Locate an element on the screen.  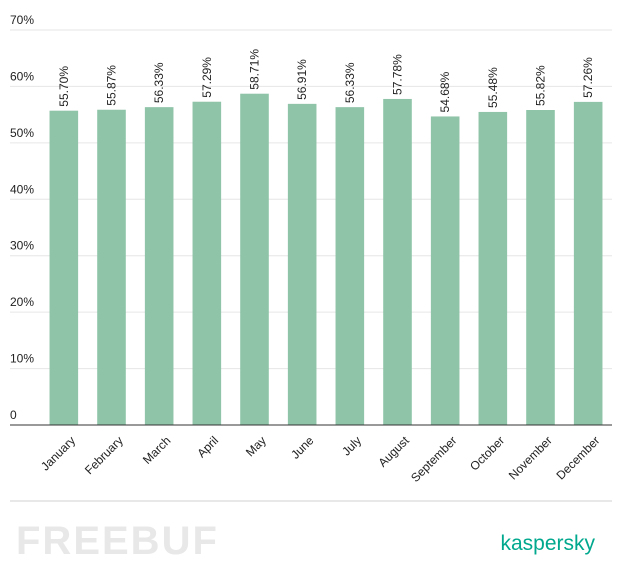
y-tick-label: 0 is located at coordinates (13, 415).